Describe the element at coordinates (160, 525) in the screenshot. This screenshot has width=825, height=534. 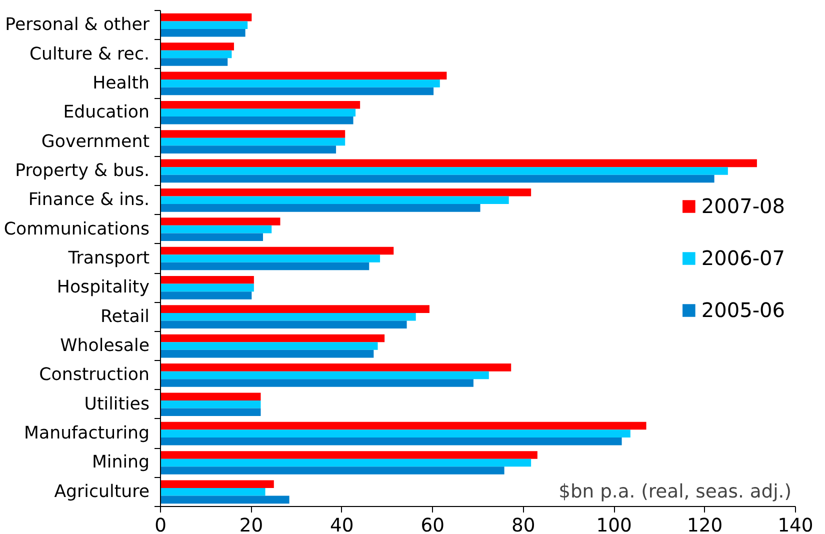
I see `x-tick-label: 0` at that location.